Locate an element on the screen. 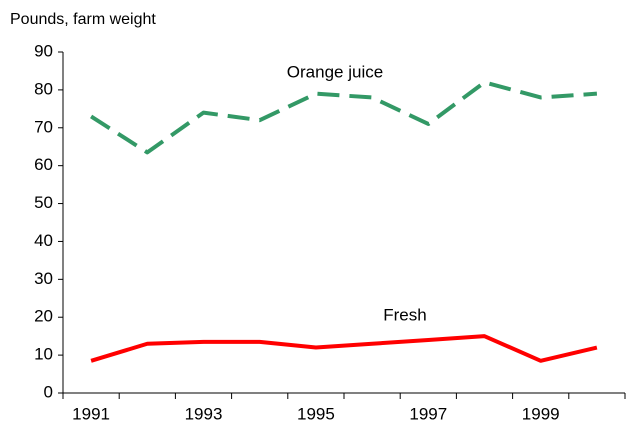 Image resolution: width=626 pixels, height=440 pixels. y-tick-label: 40 is located at coordinates (43, 240).